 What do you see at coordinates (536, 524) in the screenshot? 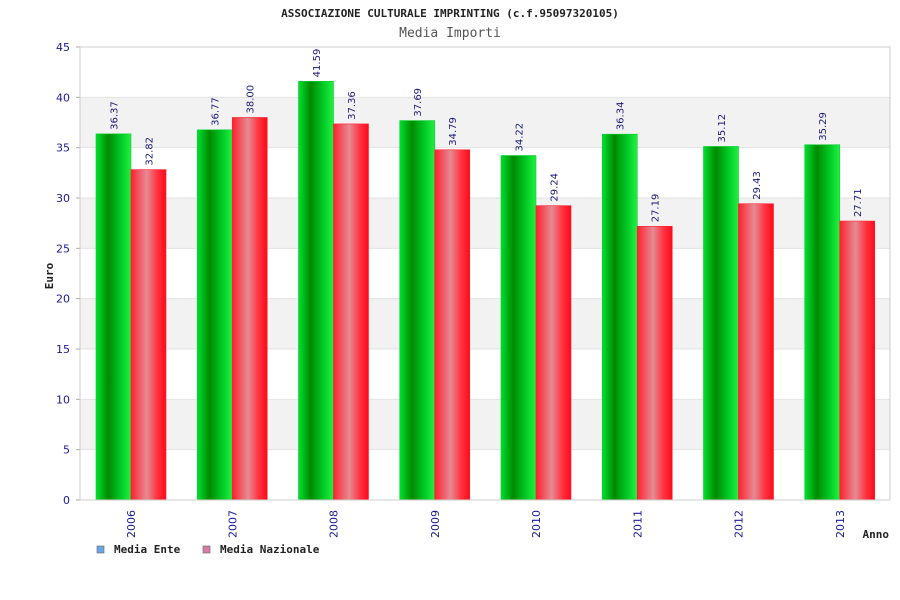
I see `x-tick-label: 2010` at bounding box center [536, 524].